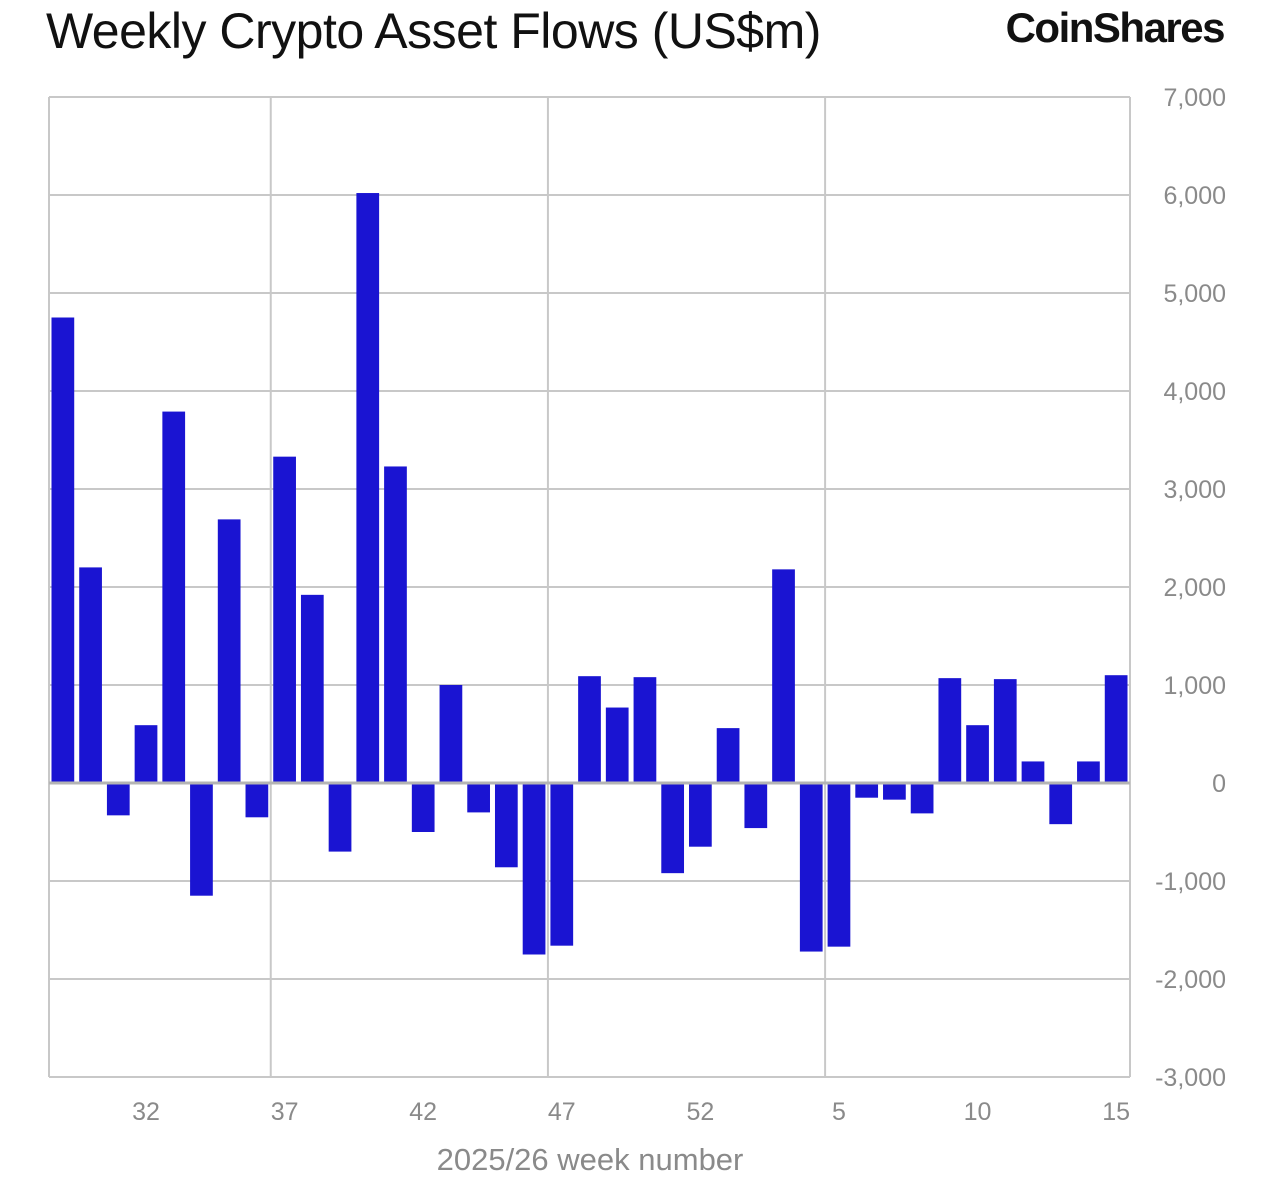  I want to click on x-tick-label: 15, so click(1116, 1112).